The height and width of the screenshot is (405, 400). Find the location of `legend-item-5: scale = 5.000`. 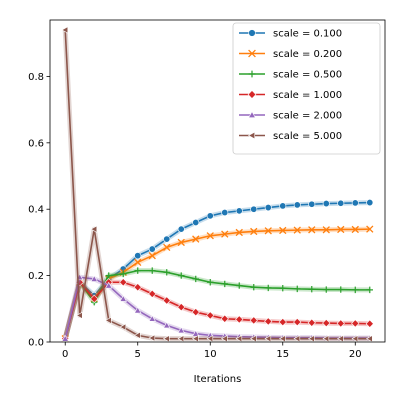

legend-item-5: scale = 5.000 is located at coordinates (290, 136).